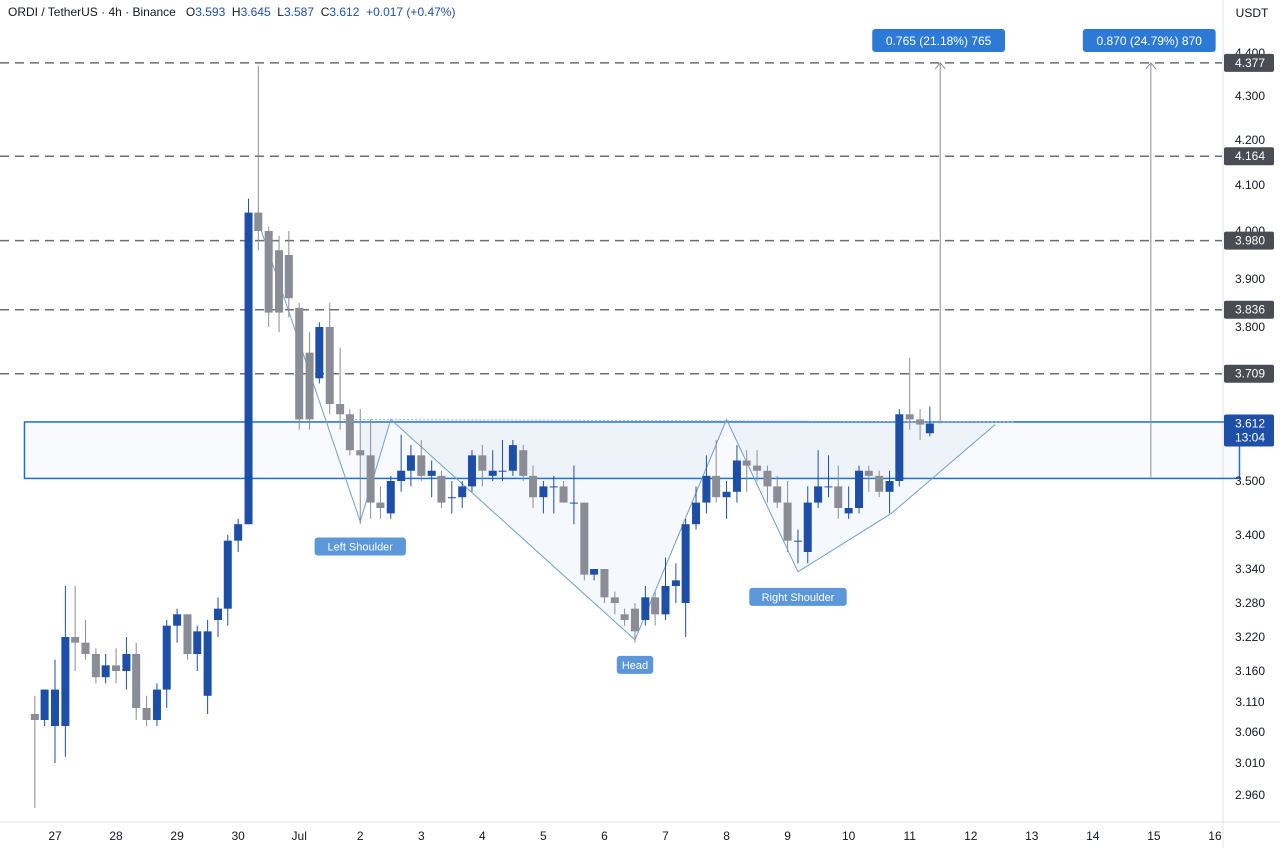 The height and width of the screenshot is (848, 1280). Describe the element at coordinates (1250, 327) in the screenshot. I see `y-tick-label: 3.800` at that location.